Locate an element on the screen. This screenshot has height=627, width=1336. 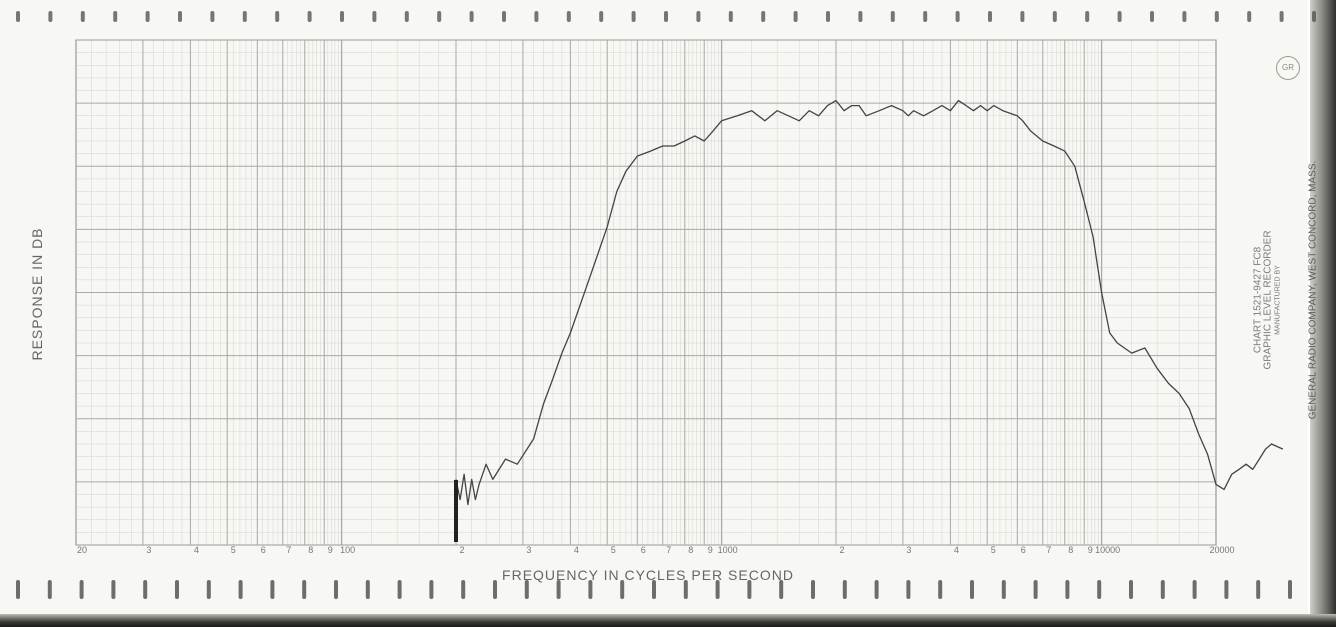
x-axis-label: FREQUENCY IN CYCLES PER SECOND is located at coordinates (648, 575).